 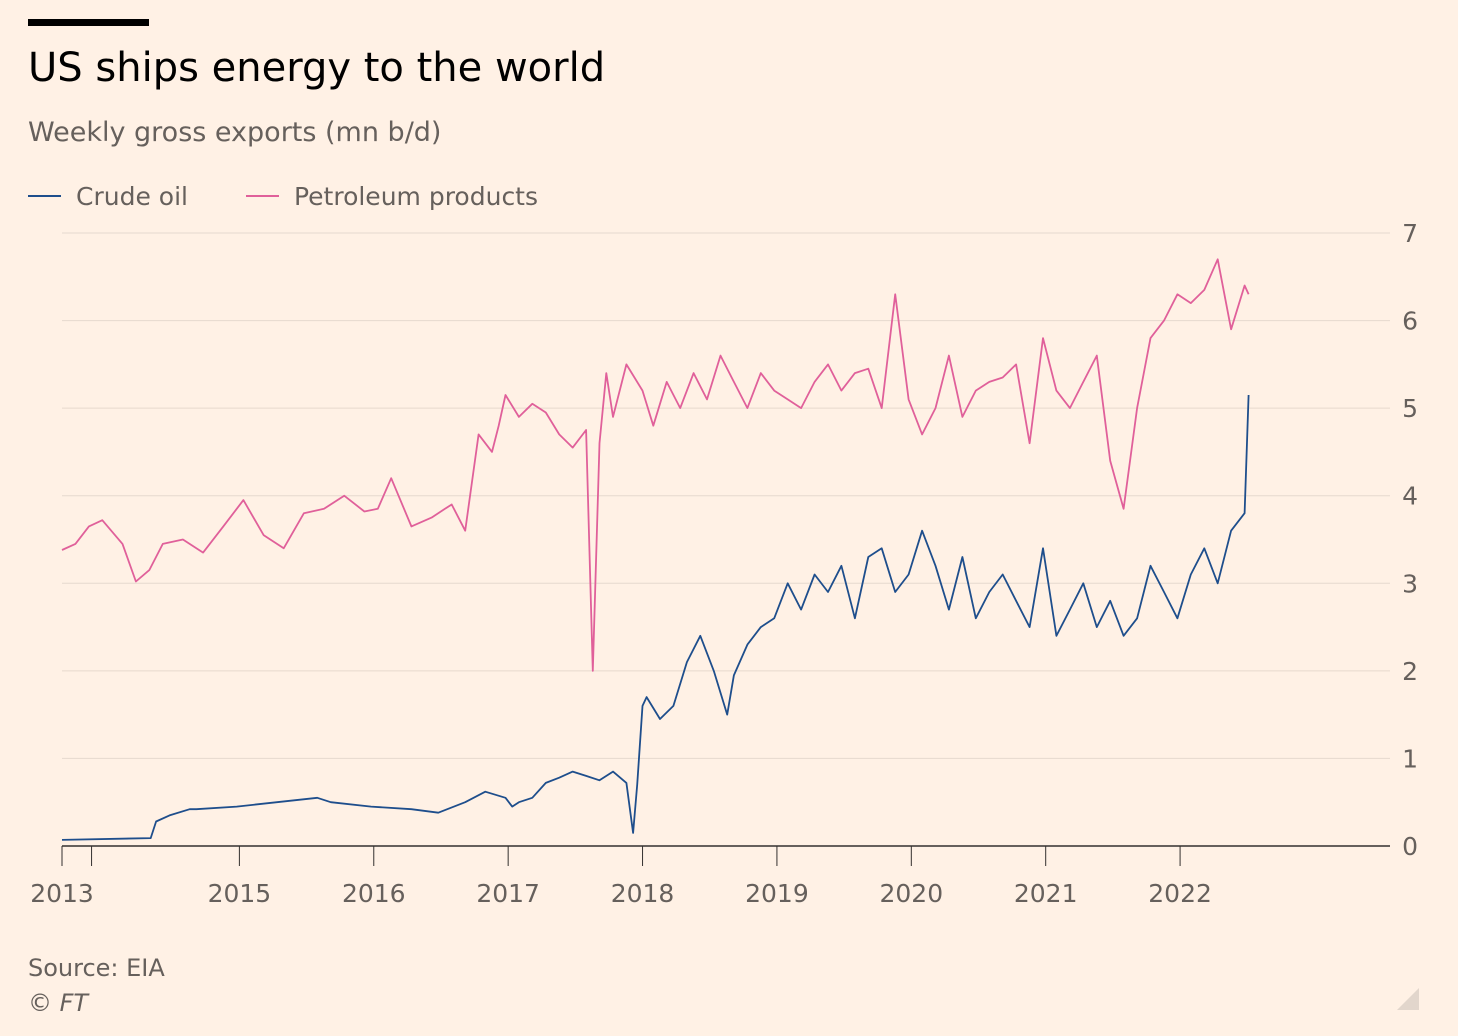 What do you see at coordinates (317, 68) in the screenshot?
I see `chart-title: US ships energy to the world` at bounding box center [317, 68].